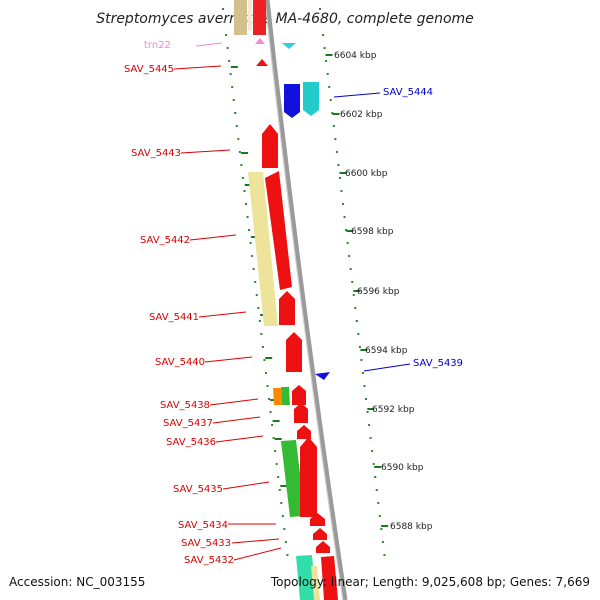 The image size is (600, 600). Describe the element at coordinates (378, 292) in the screenshot. I see `kbp-label: 6596 kbp` at that location.